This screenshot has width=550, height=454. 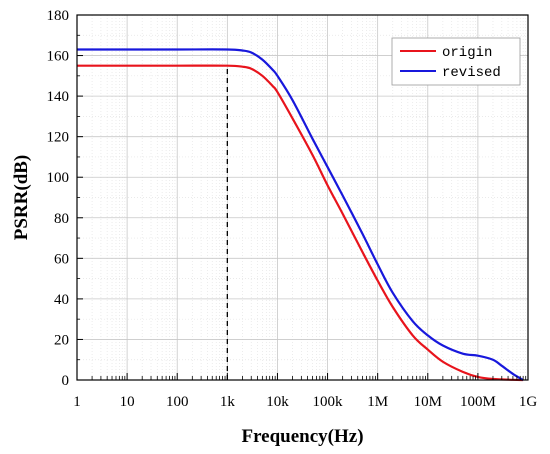 I want to click on x-tick-label: 10M, so click(x=428, y=402).